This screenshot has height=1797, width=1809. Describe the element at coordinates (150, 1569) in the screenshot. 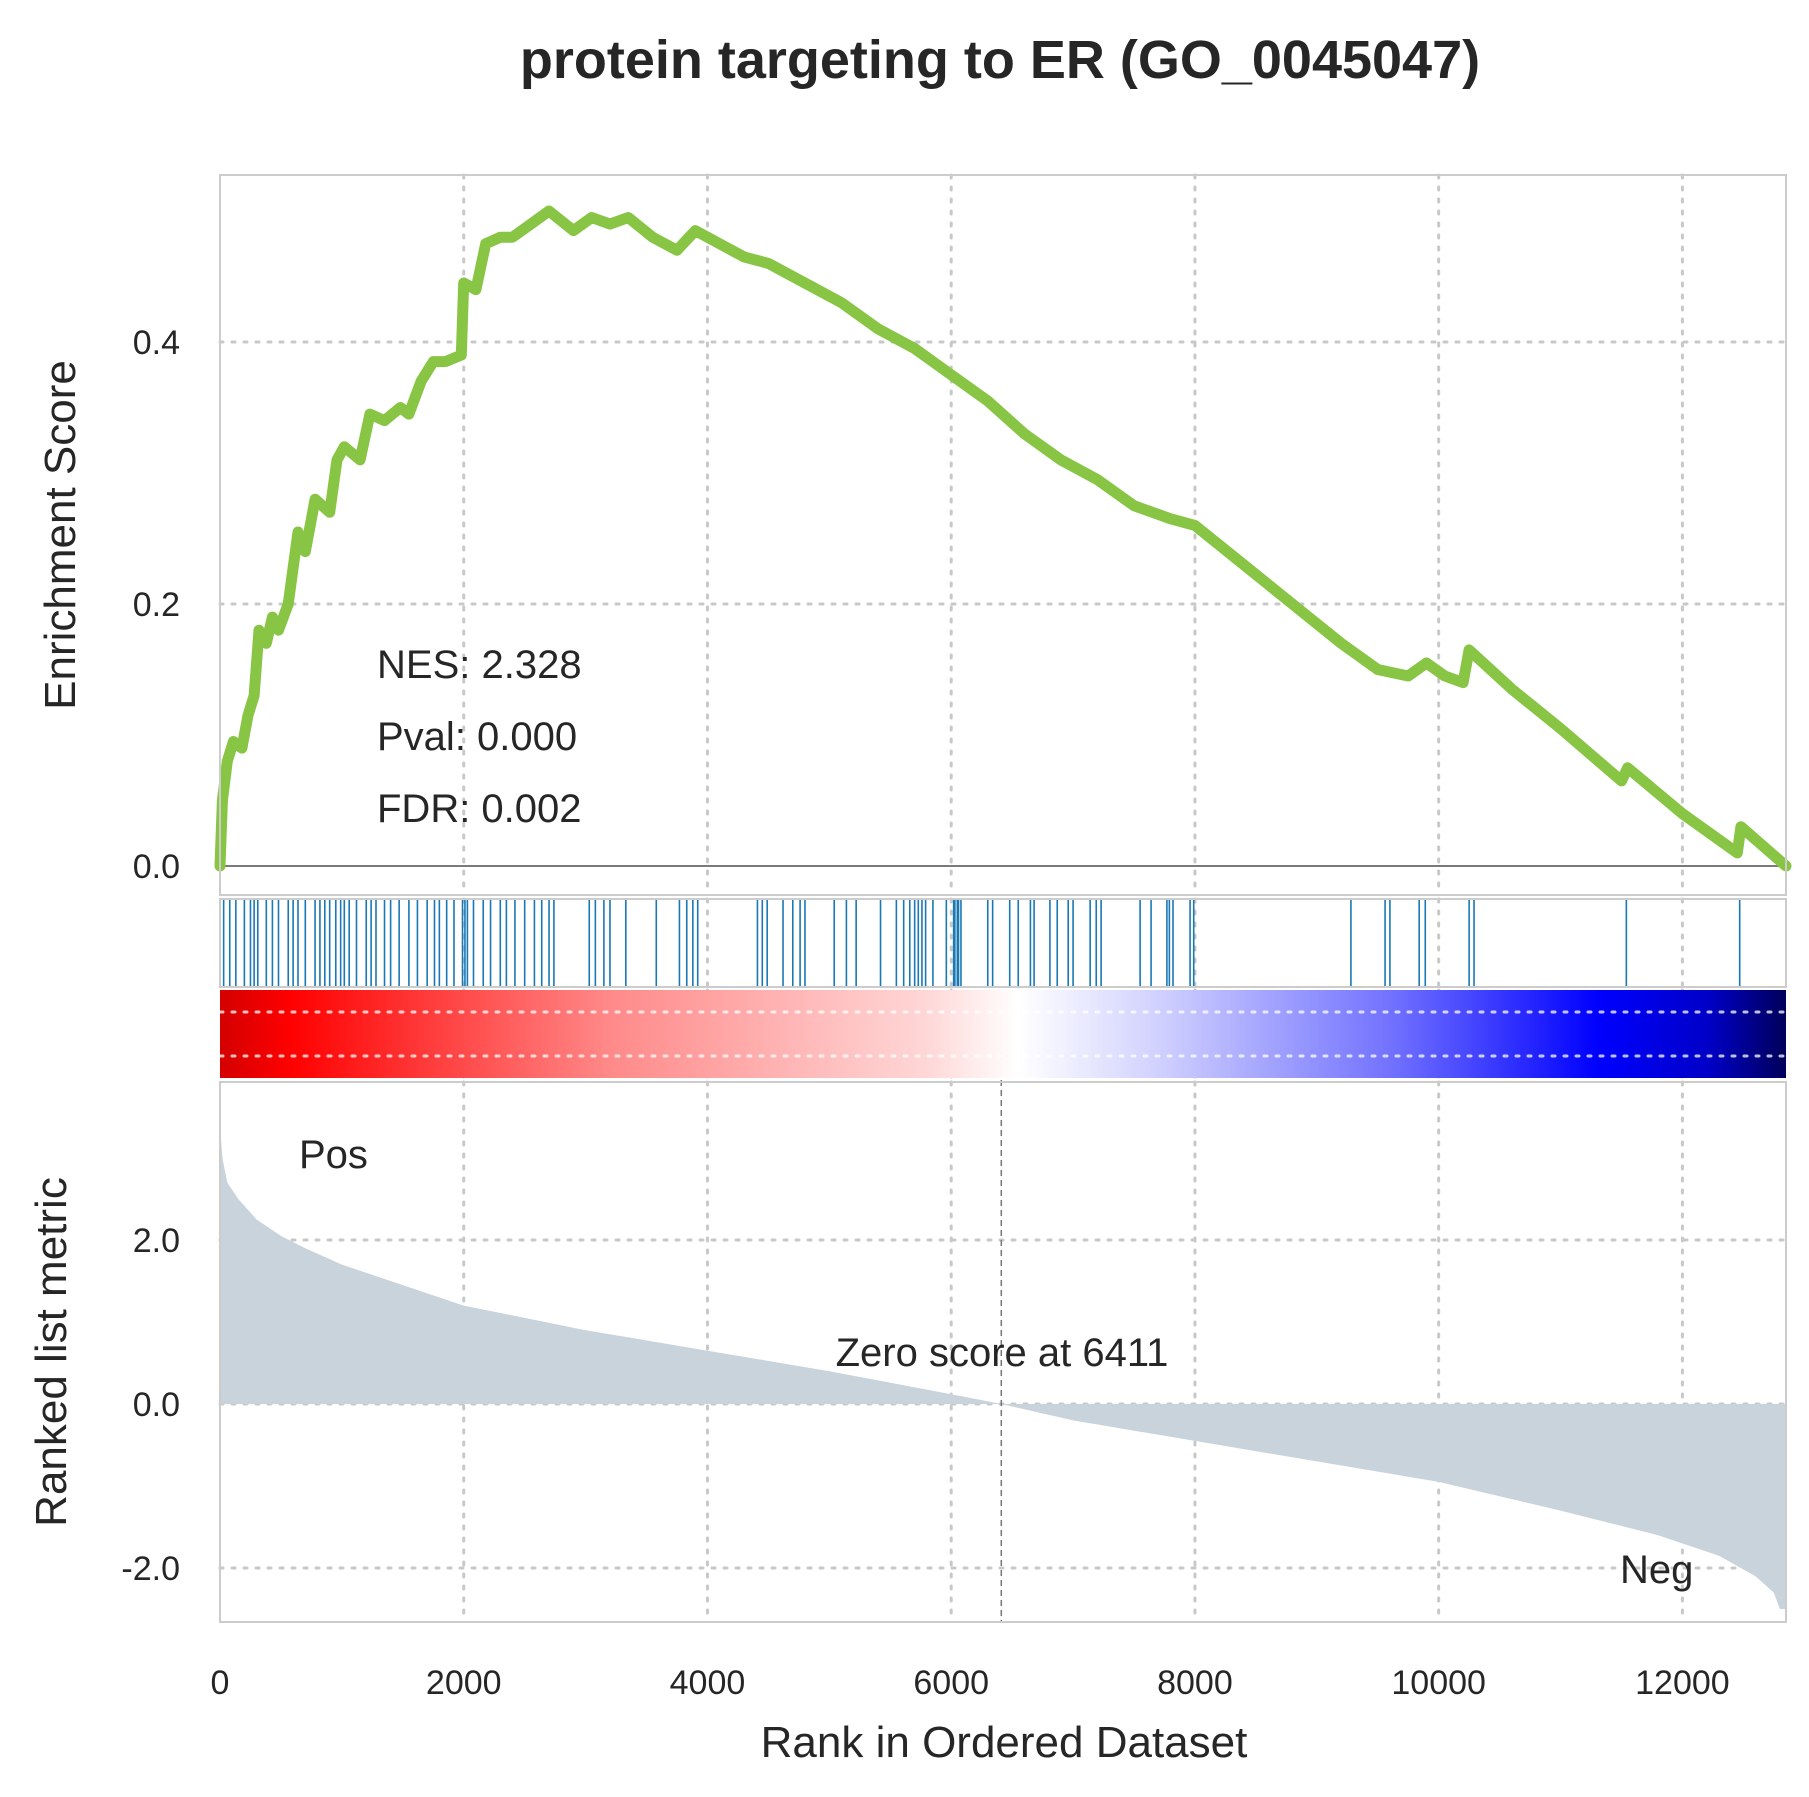

I see `metric-y-tick-label: -2.0` at that location.